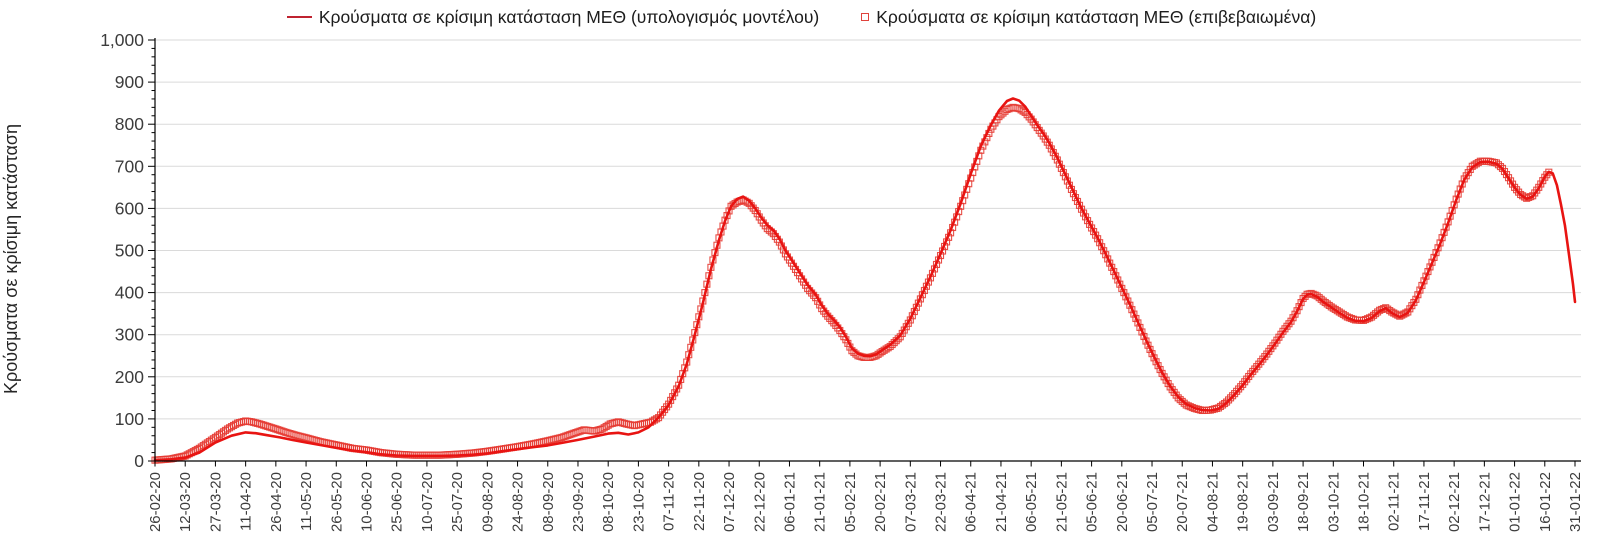 The width and height of the screenshot is (1603, 551). Describe the element at coordinates (638, 502) in the screenshot. I see `x-tick-label: 23-10-20` at that location.